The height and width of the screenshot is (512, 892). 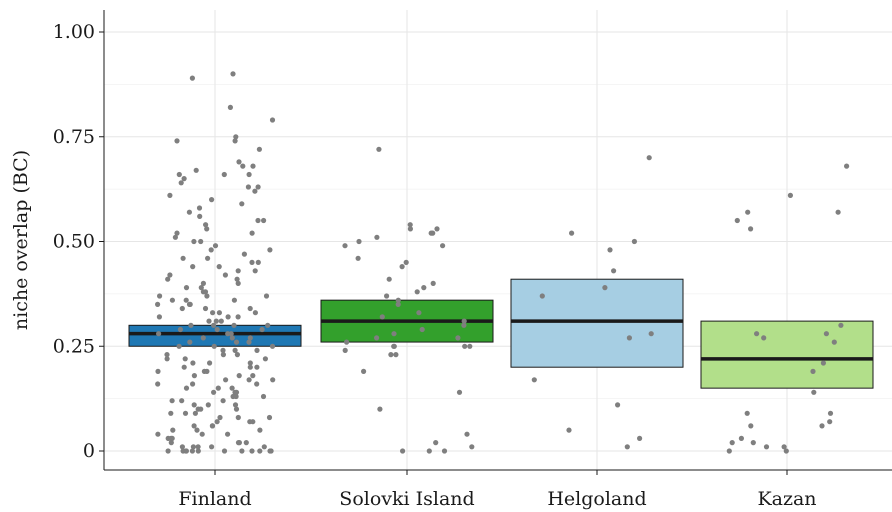 I want to click on y-axis-ticks: 0 0.25 0.50 0.75 1.00, so click(x=78, y=241).